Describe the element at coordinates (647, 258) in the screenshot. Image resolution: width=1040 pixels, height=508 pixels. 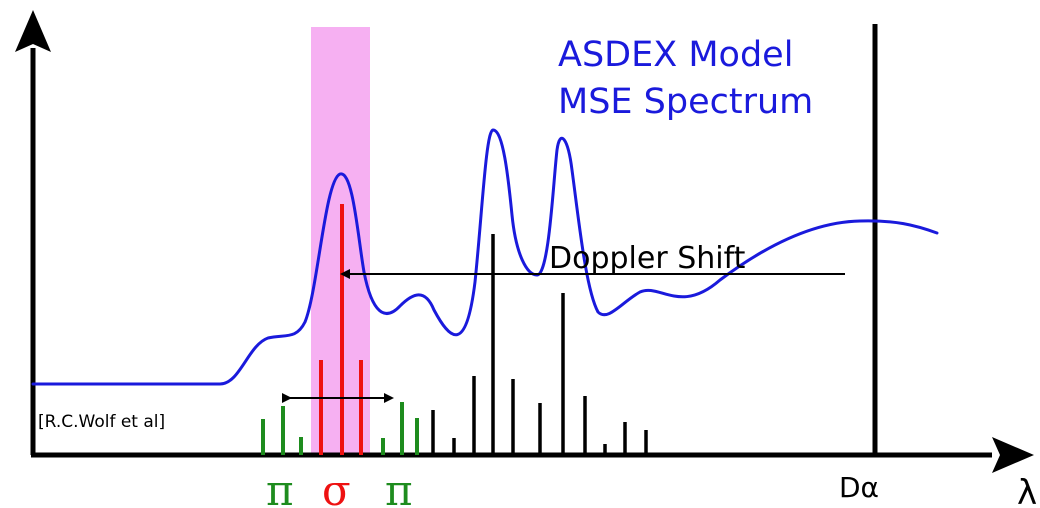
I see `doppler-shift-label: Doppler Shift` at that location.